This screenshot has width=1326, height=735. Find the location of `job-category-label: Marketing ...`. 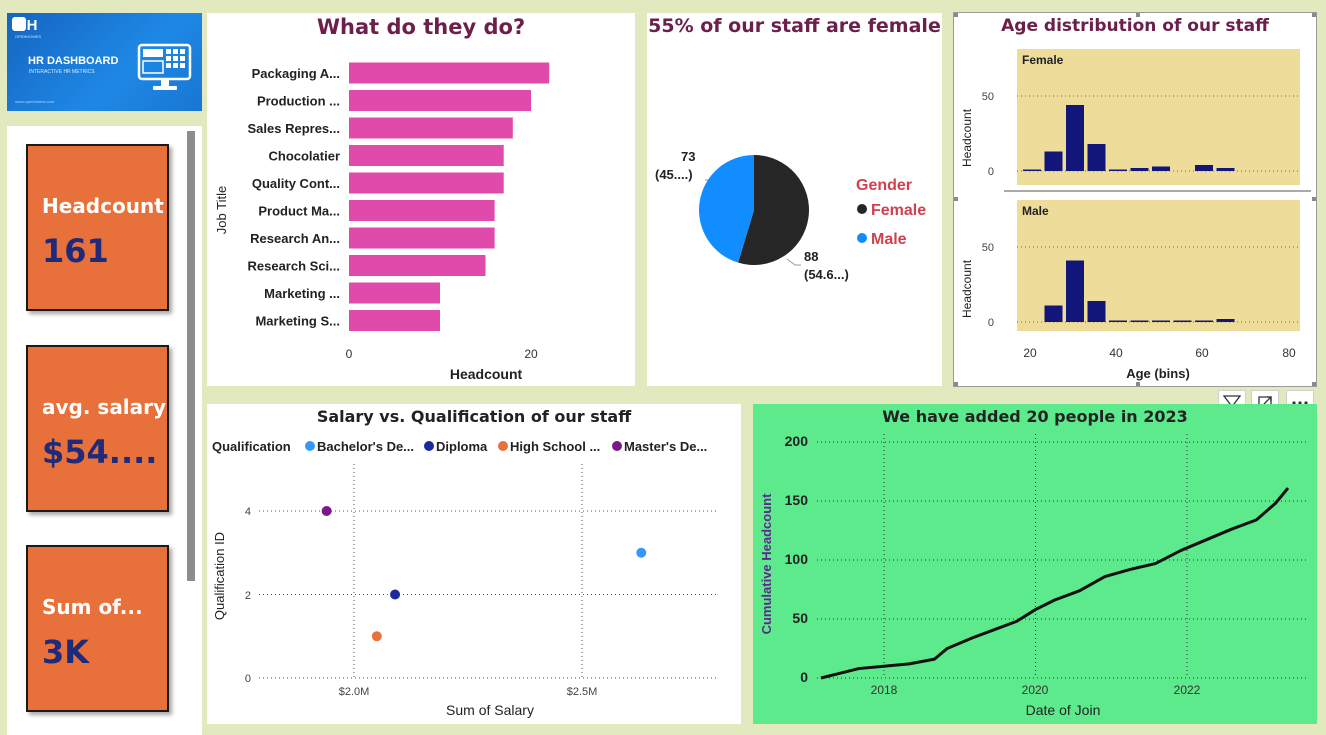

job-category-label: Marketing ... is located at coordinates (302, 293).